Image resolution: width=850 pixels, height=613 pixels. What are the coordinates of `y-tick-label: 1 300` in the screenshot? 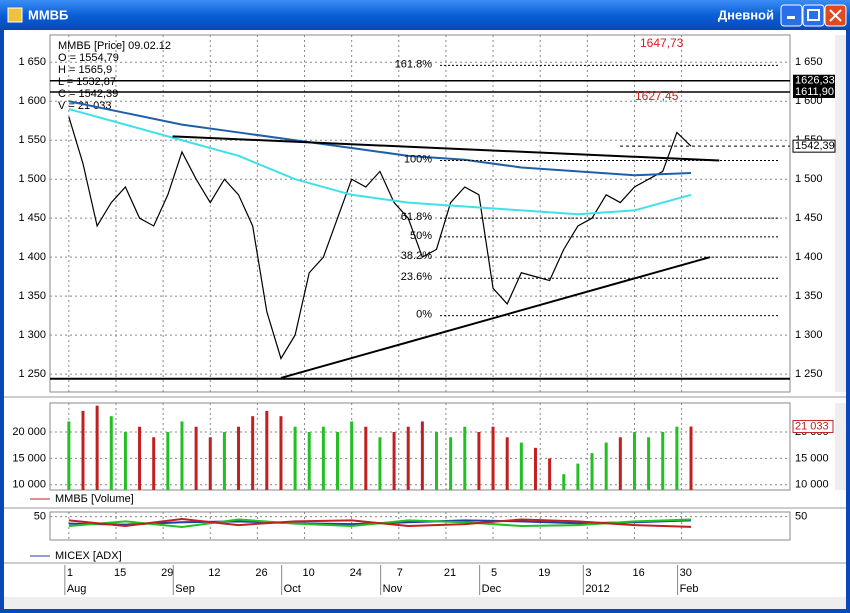 It's located at (32, 335).